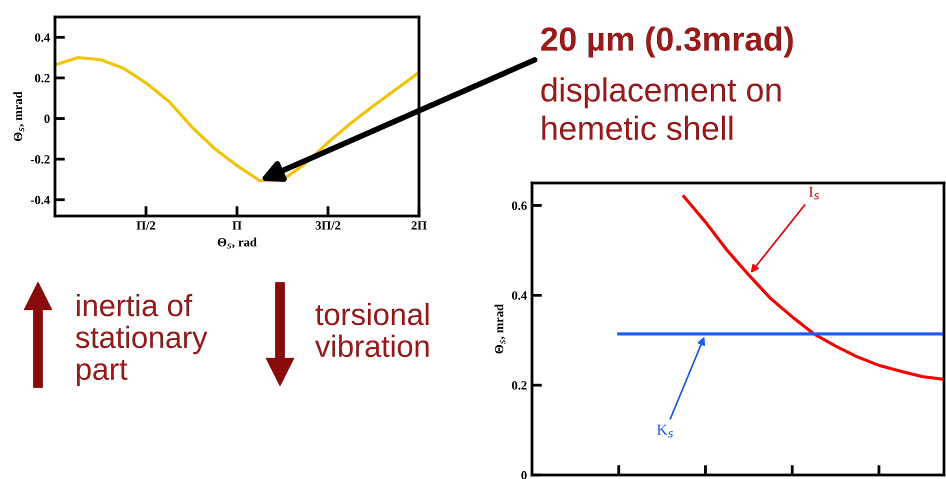  Describe the element at coordinates (667, 42) in the screenshot. I see `text: 20 µm (0.3mrad)` at that location.